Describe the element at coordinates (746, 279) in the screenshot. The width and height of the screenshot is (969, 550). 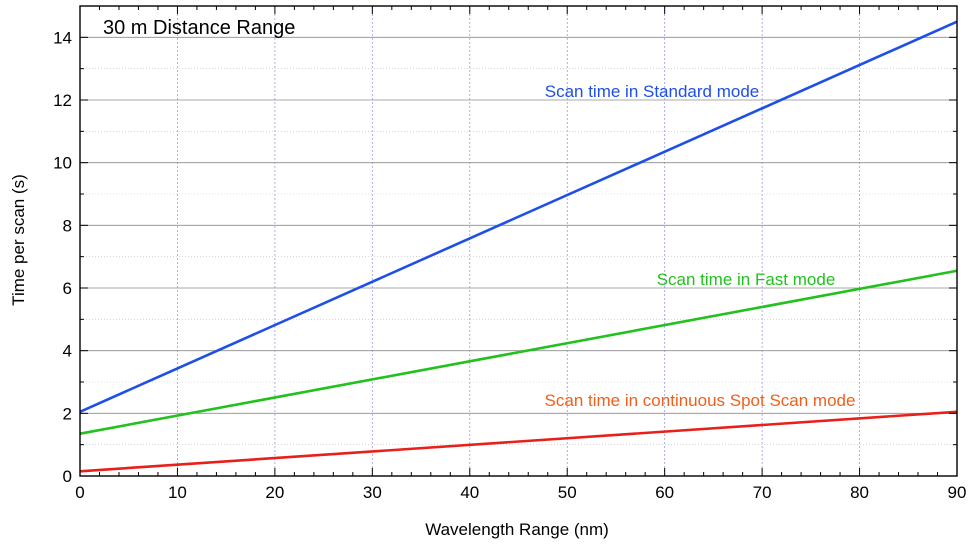
I see `annotation-fast: Scan time in Fast mode` at that location.